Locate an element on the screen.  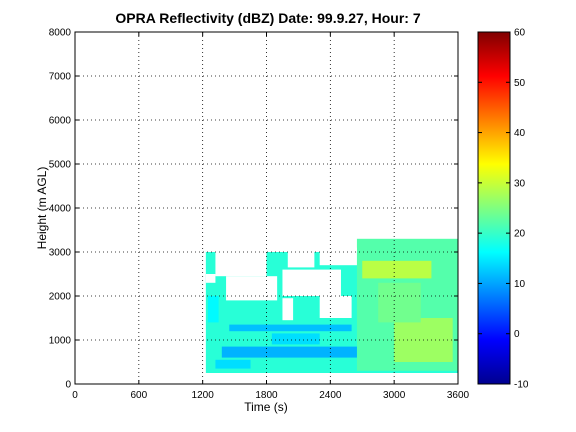
x-tick-label: 0 is located at coordinates (75, 395).